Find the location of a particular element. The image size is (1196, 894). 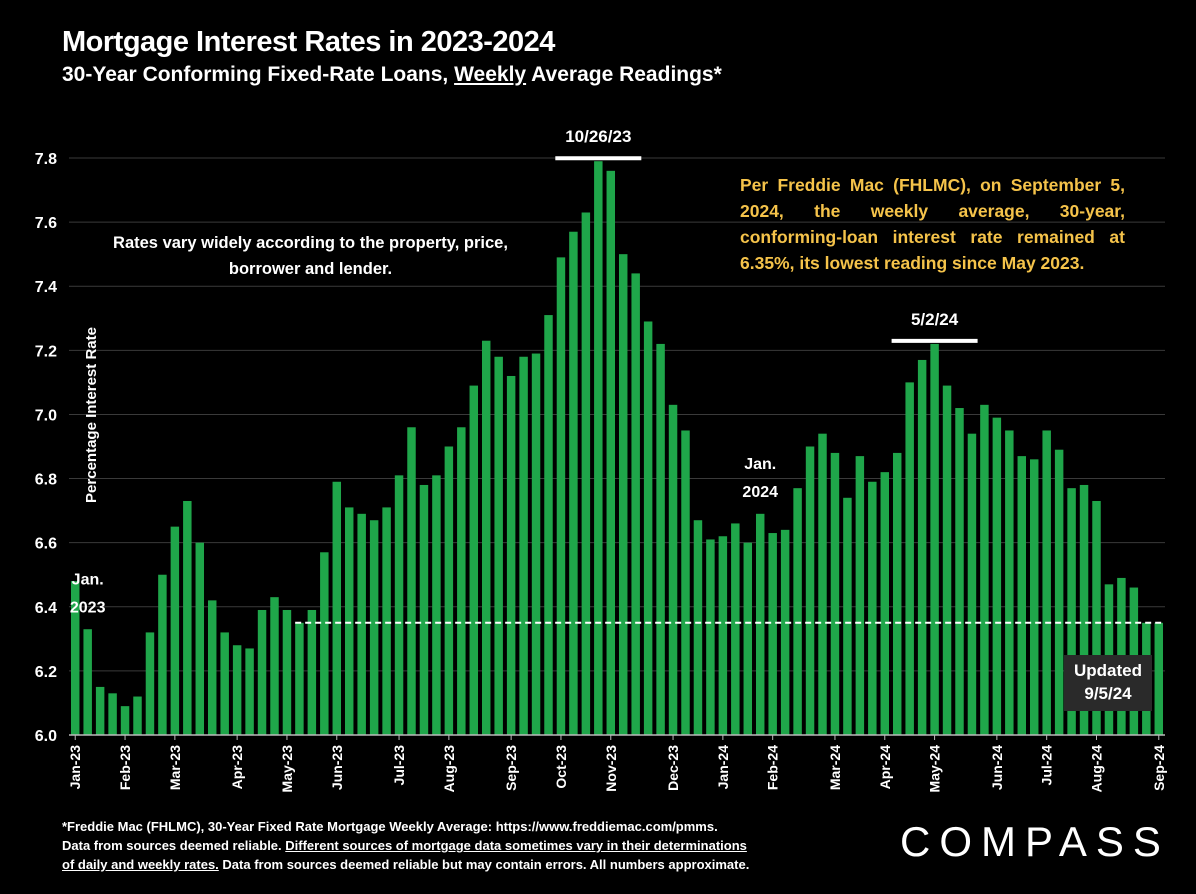

y-axis-label: Percentage Interest Rate is located at coordinates (91, 415).